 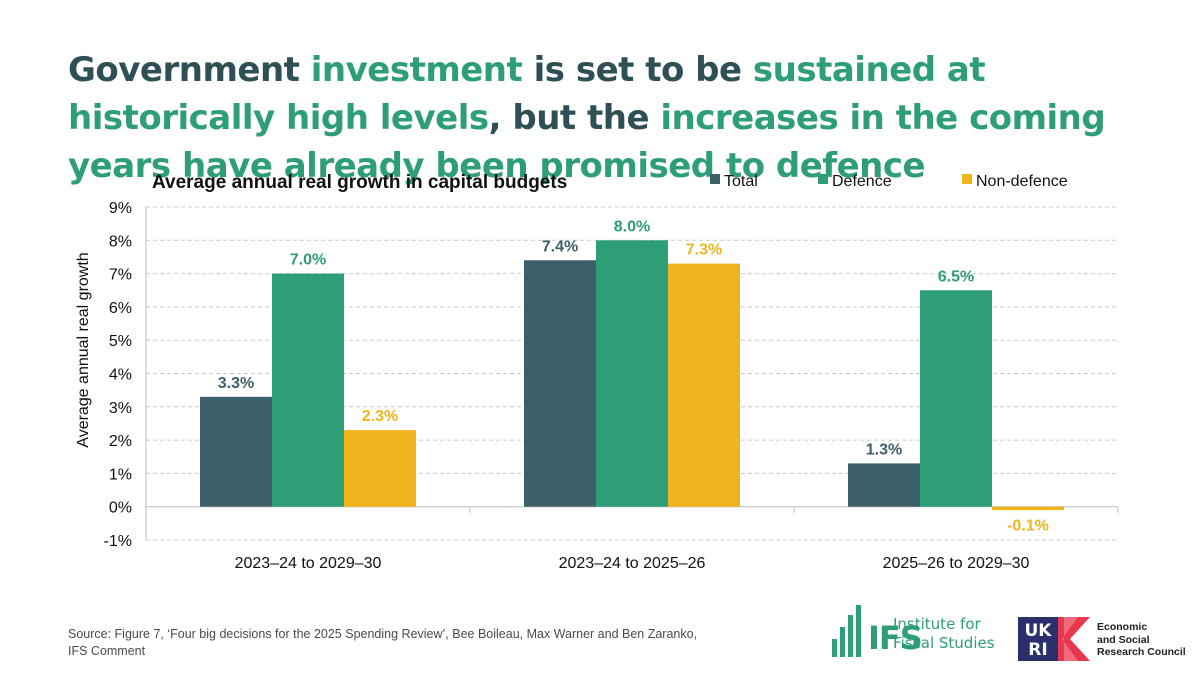 What do you see at coordinates (1141, 652) in the screenshot?
I see `esrc-line-3: Research Council` at bounding box center [1141, 652].